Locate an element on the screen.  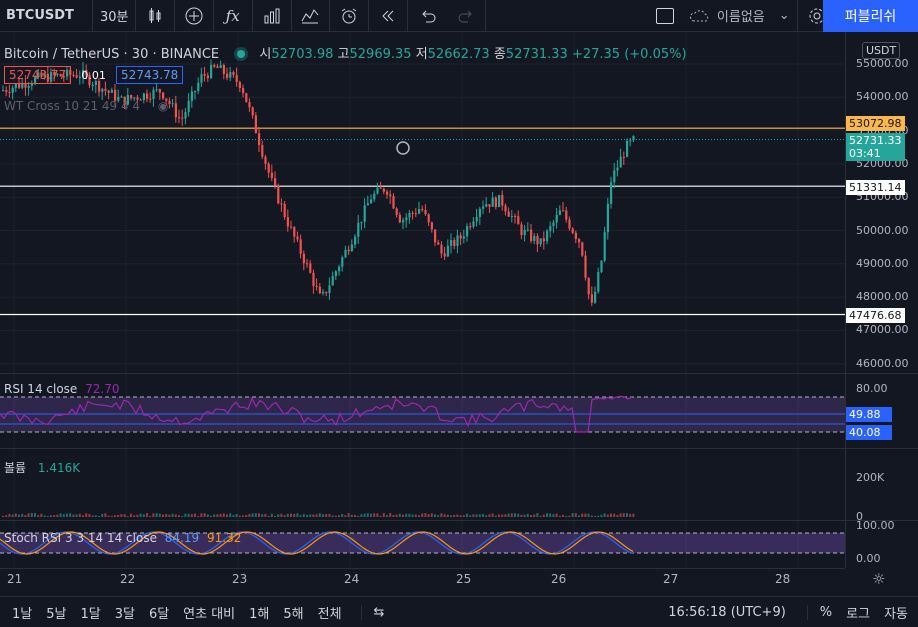
financials-button is located at coordinates (272, 15).